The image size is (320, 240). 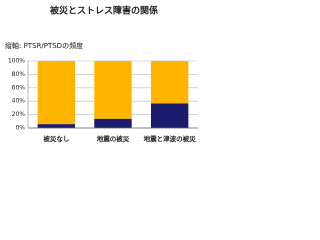 What do you see at coordinates (113, 138) in the screenshot?
I see `x-tick-label: 地震の被災` at bounding box center [113, 138].